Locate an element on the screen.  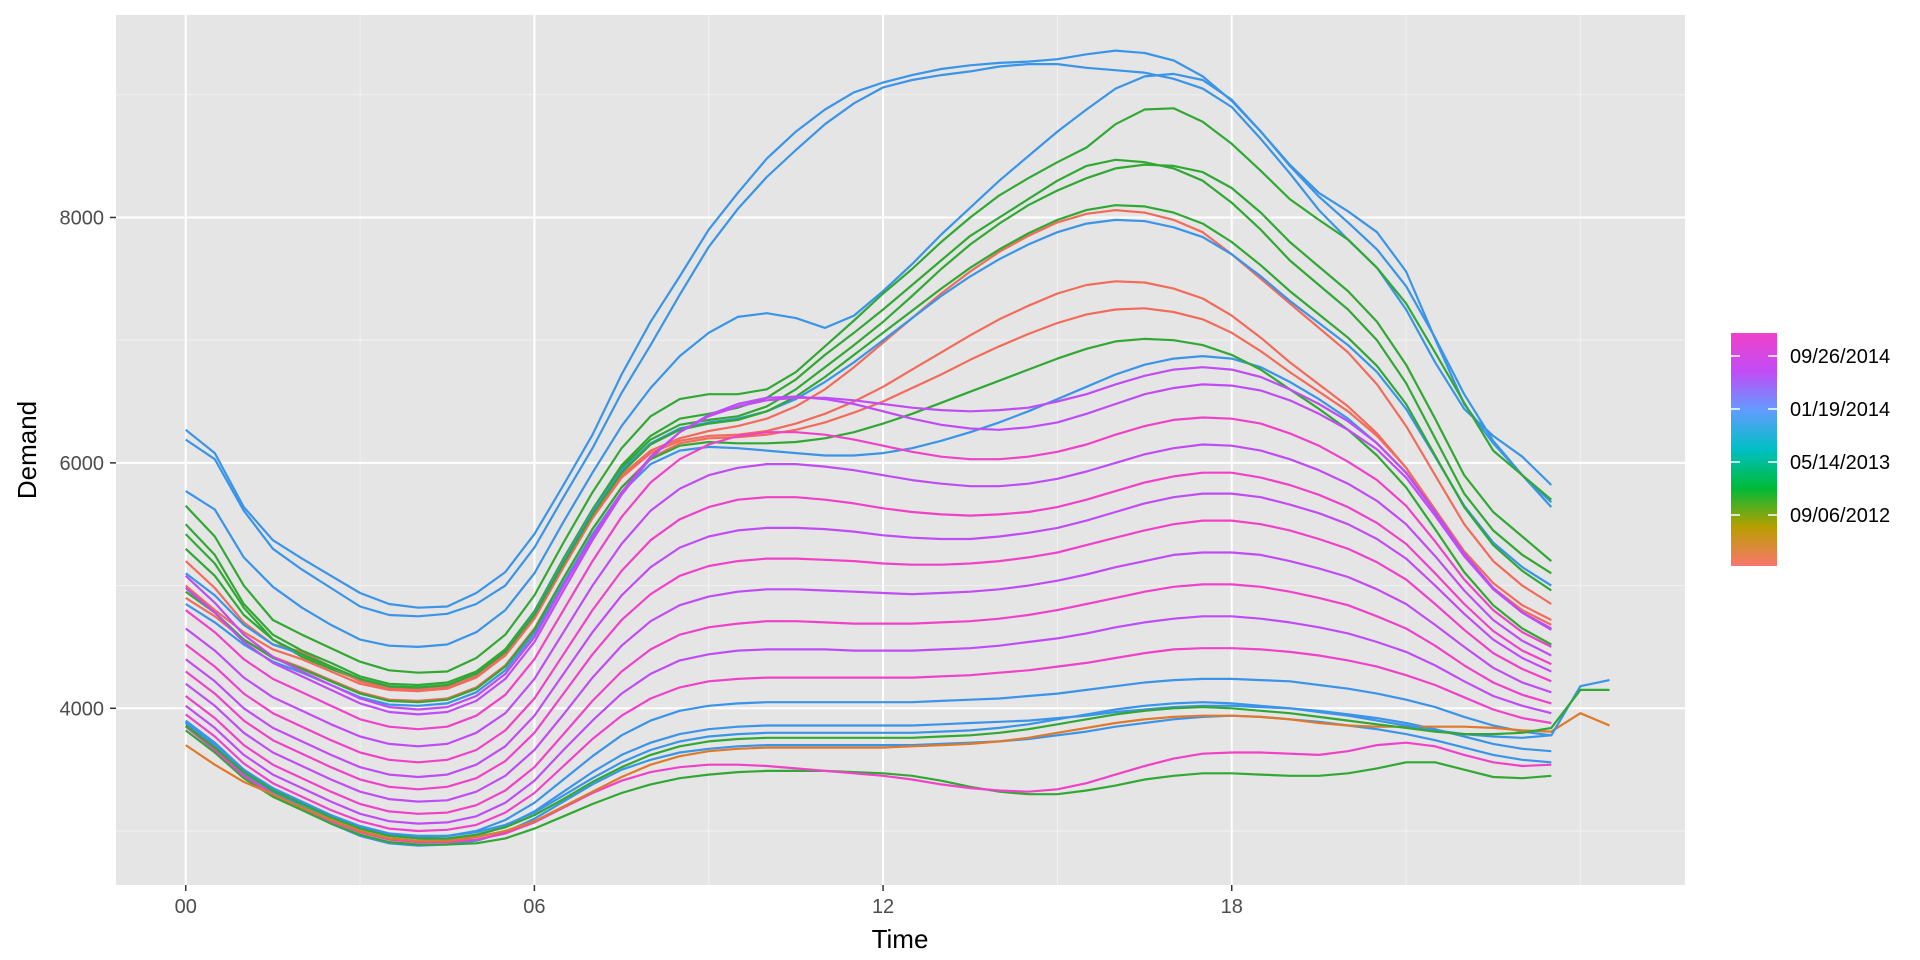
x-tick-label: 00 is located at coordinates (186, 907).